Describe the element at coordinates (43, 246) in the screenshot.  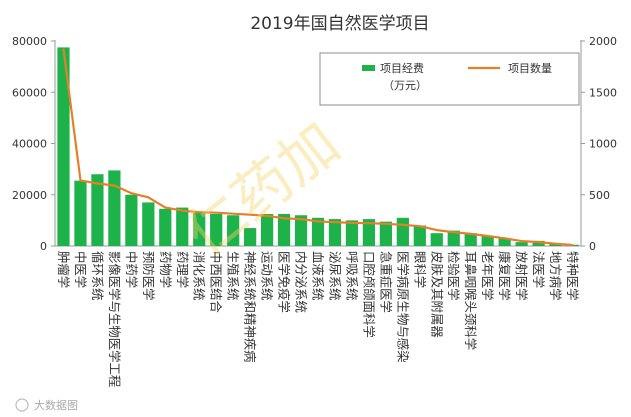
I see `left-tick-label: 0` at that location.